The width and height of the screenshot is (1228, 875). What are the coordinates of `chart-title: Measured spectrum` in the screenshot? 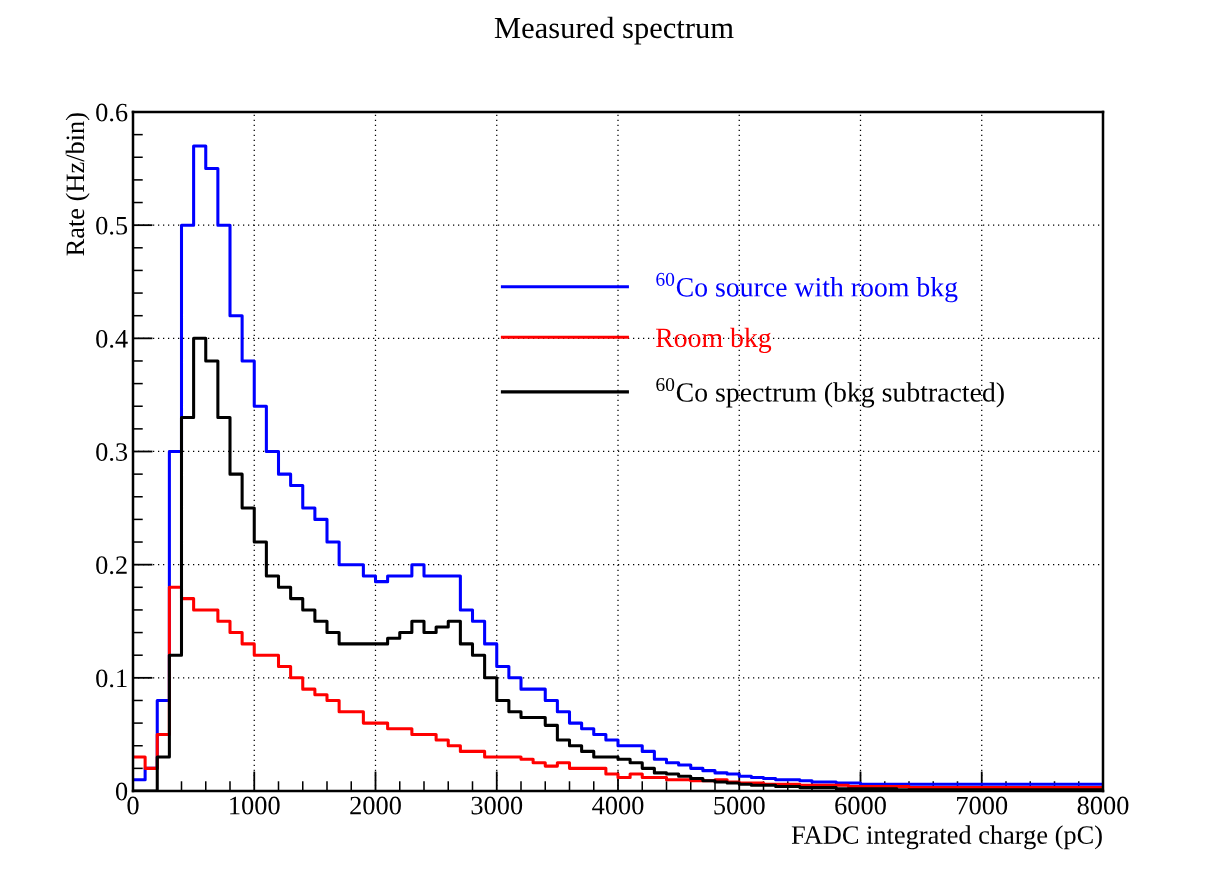 It's located at (614, 30).